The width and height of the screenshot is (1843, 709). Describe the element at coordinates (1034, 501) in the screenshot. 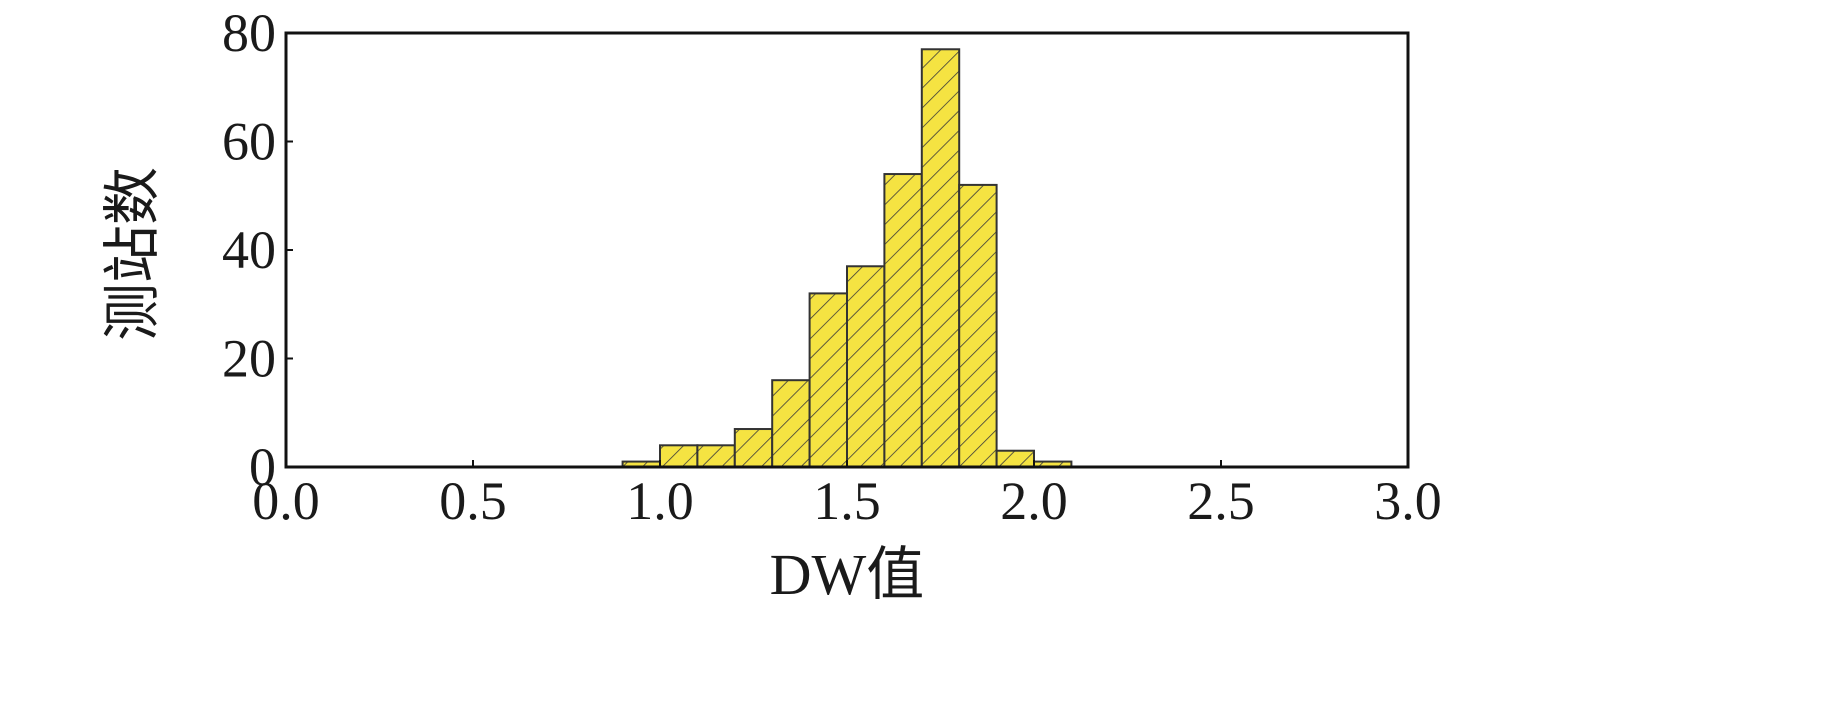

I see `x-tick-label: 2.0` at that location.